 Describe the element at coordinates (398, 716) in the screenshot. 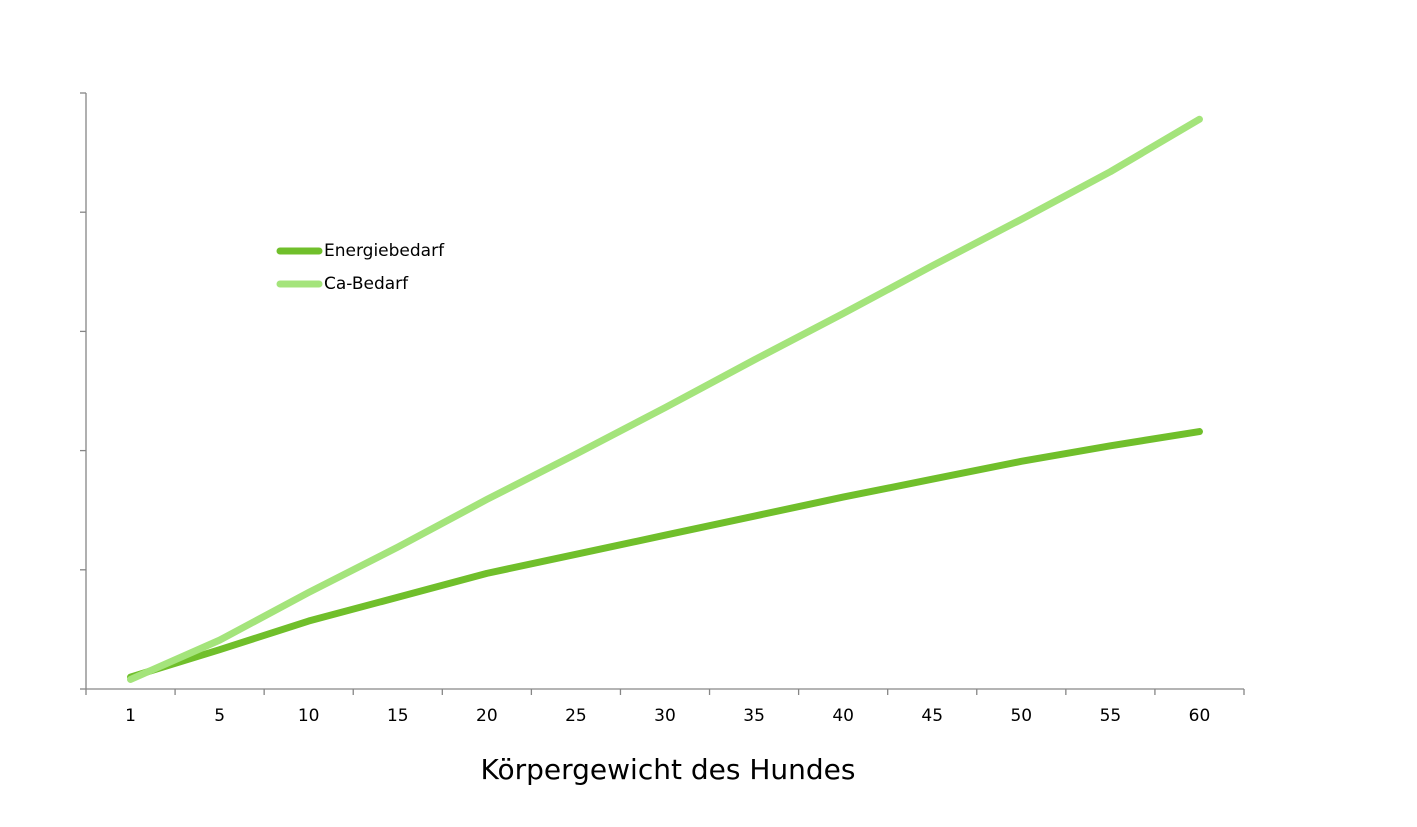

I see `x-tick-label: 15` at that location.